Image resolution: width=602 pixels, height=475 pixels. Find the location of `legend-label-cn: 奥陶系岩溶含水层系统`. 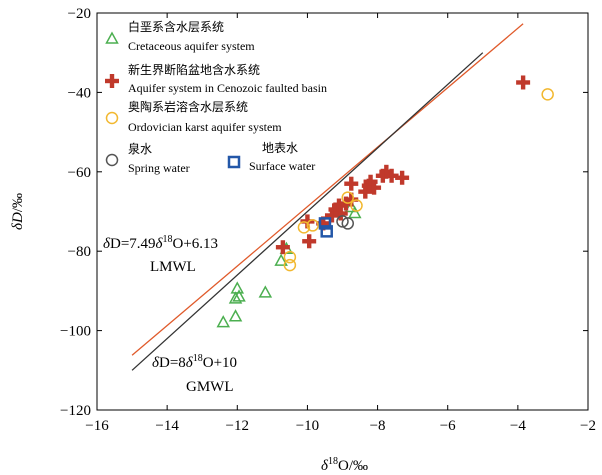

legend-label-cn: 奥陶系岩溶含水层系统 is located at coordinates (188, 106).